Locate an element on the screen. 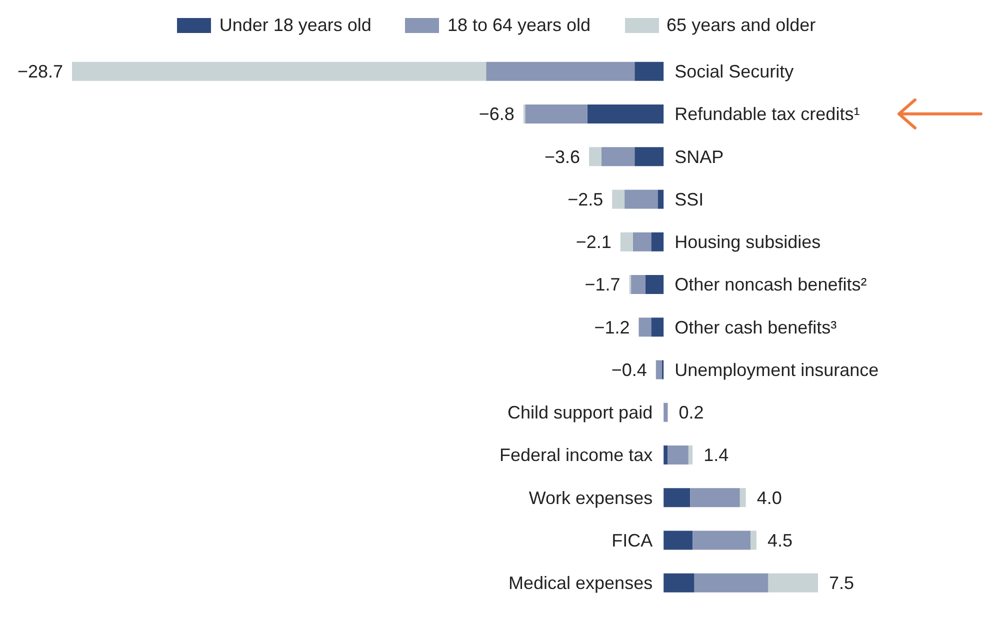  annotation: −1.2 is located at coordinates (612, 327).